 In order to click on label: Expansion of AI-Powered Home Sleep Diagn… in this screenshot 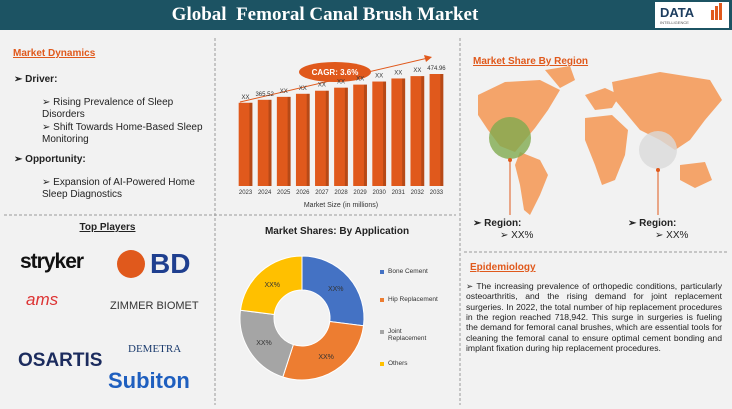, I will do `click(118, 188)`.